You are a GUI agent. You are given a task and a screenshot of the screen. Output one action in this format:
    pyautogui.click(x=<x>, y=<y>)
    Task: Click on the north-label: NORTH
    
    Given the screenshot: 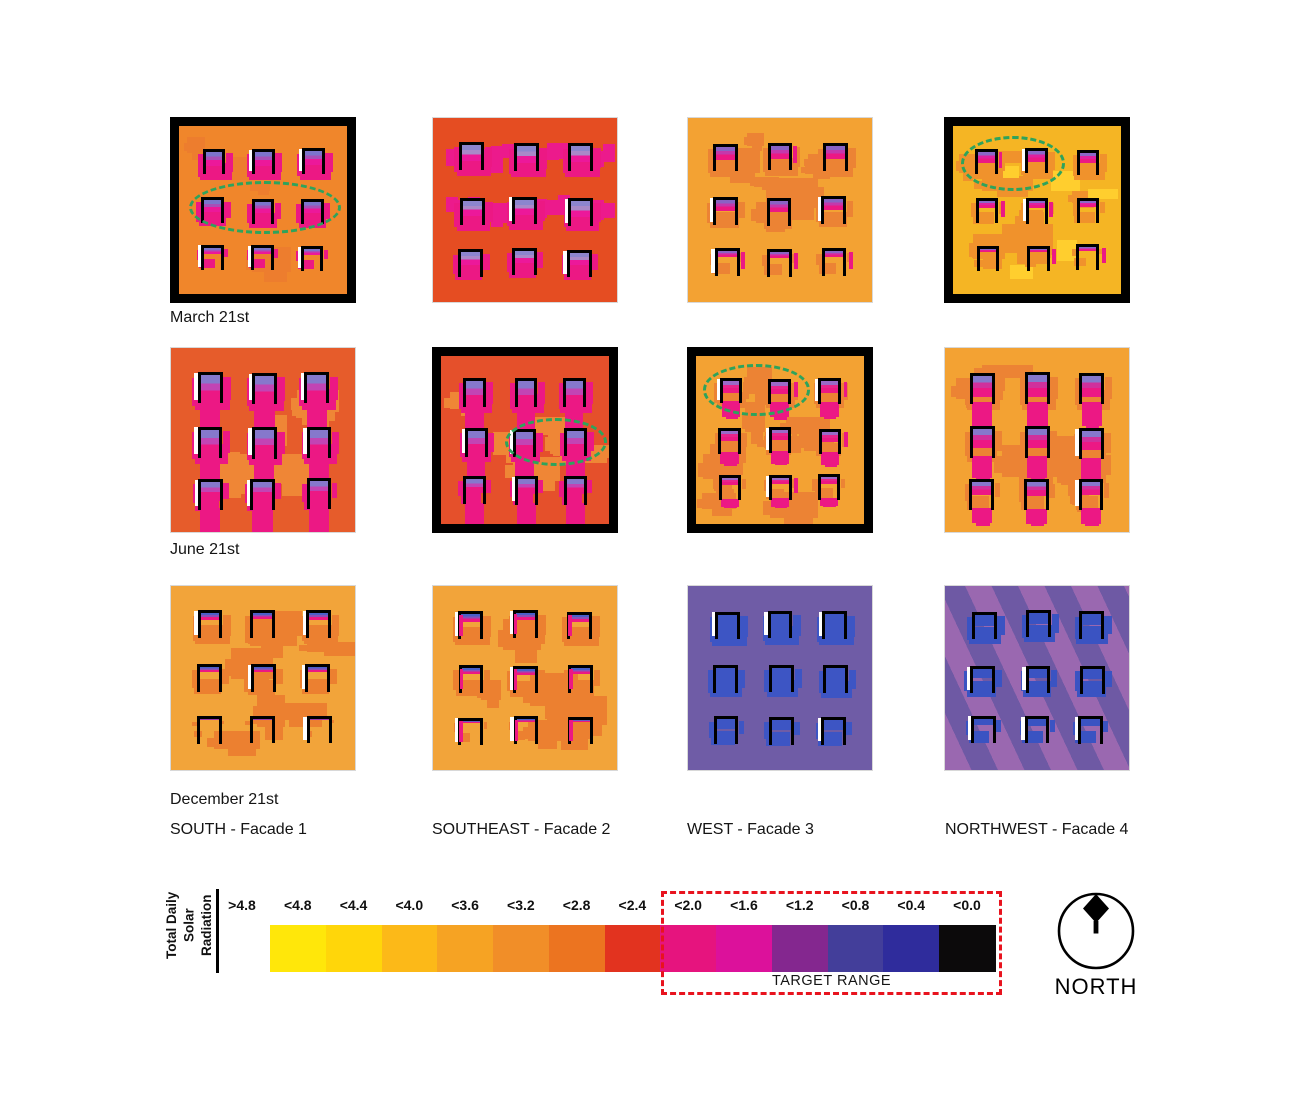 What is the action you would take?
    pyautogui.click(x=1096, y=986)
    